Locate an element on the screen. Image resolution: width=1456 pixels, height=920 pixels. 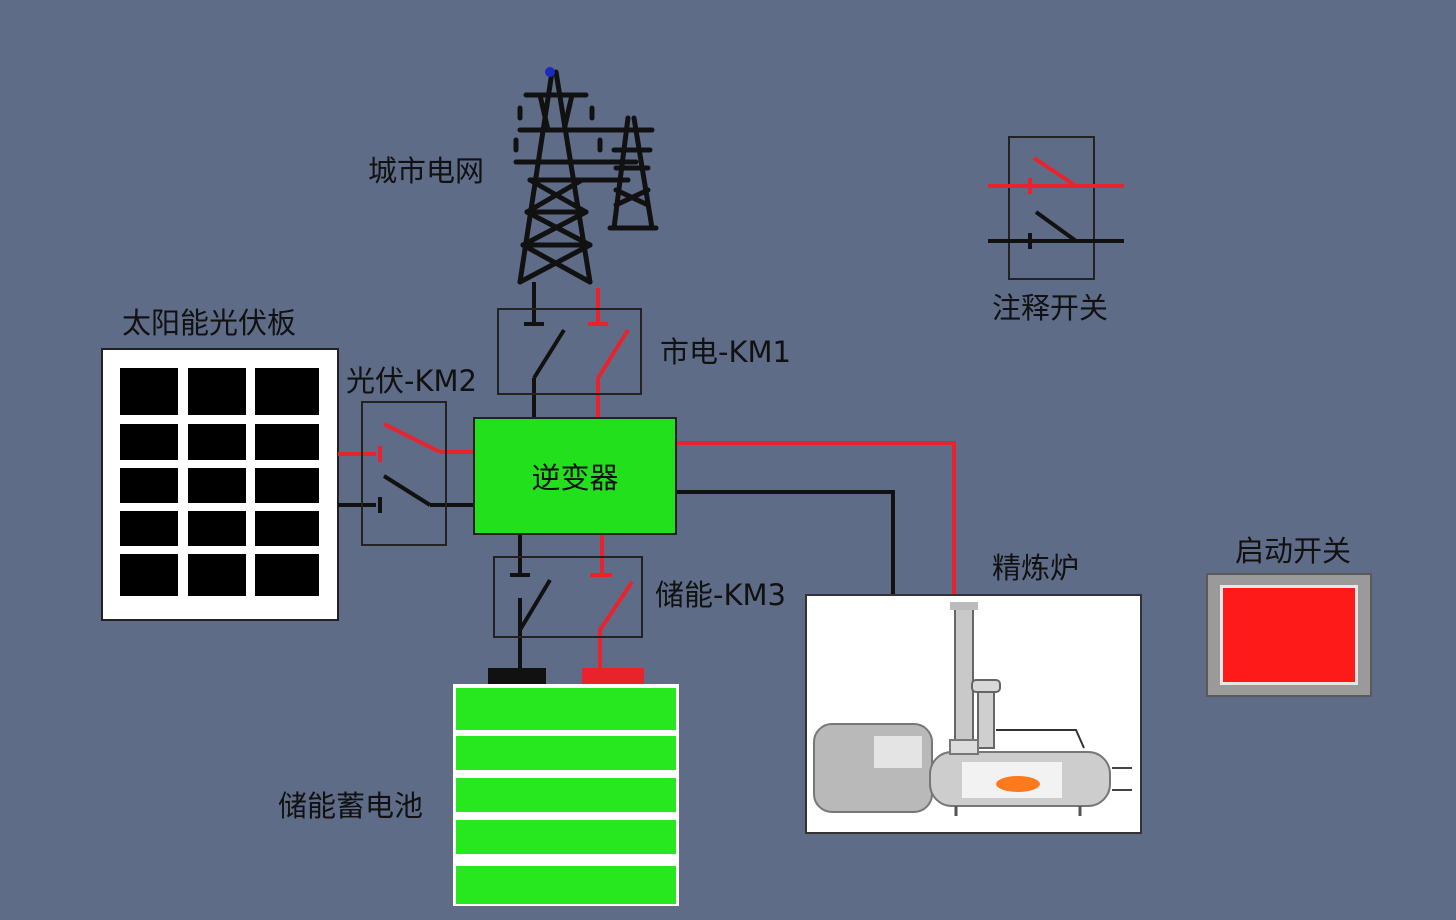
tower-light-icon is located at coordinates (550, 72).